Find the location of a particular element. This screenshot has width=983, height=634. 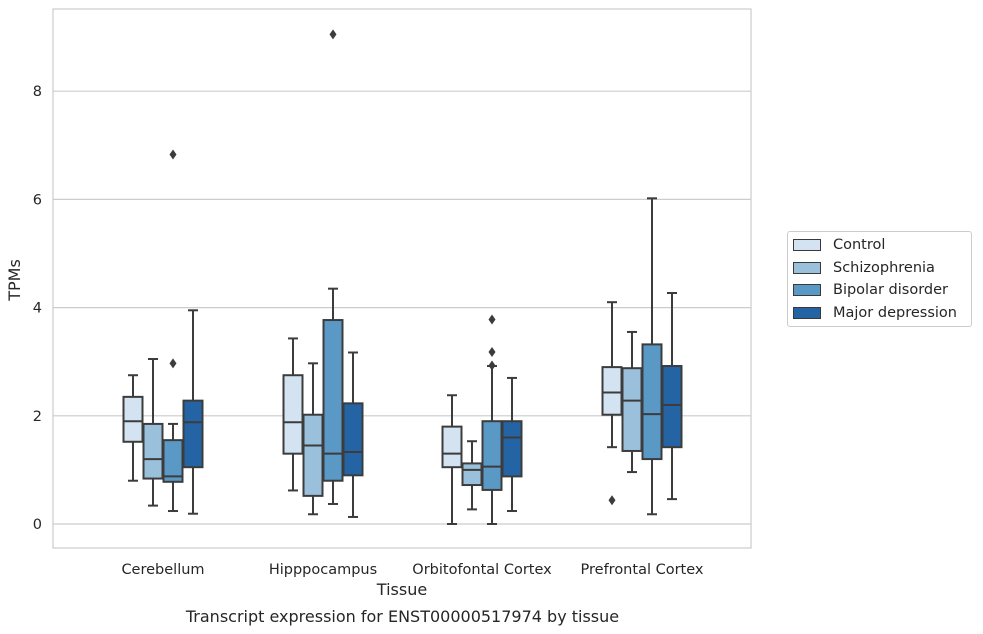

y-tick-label: 0 is located at coordinates (37, 525).